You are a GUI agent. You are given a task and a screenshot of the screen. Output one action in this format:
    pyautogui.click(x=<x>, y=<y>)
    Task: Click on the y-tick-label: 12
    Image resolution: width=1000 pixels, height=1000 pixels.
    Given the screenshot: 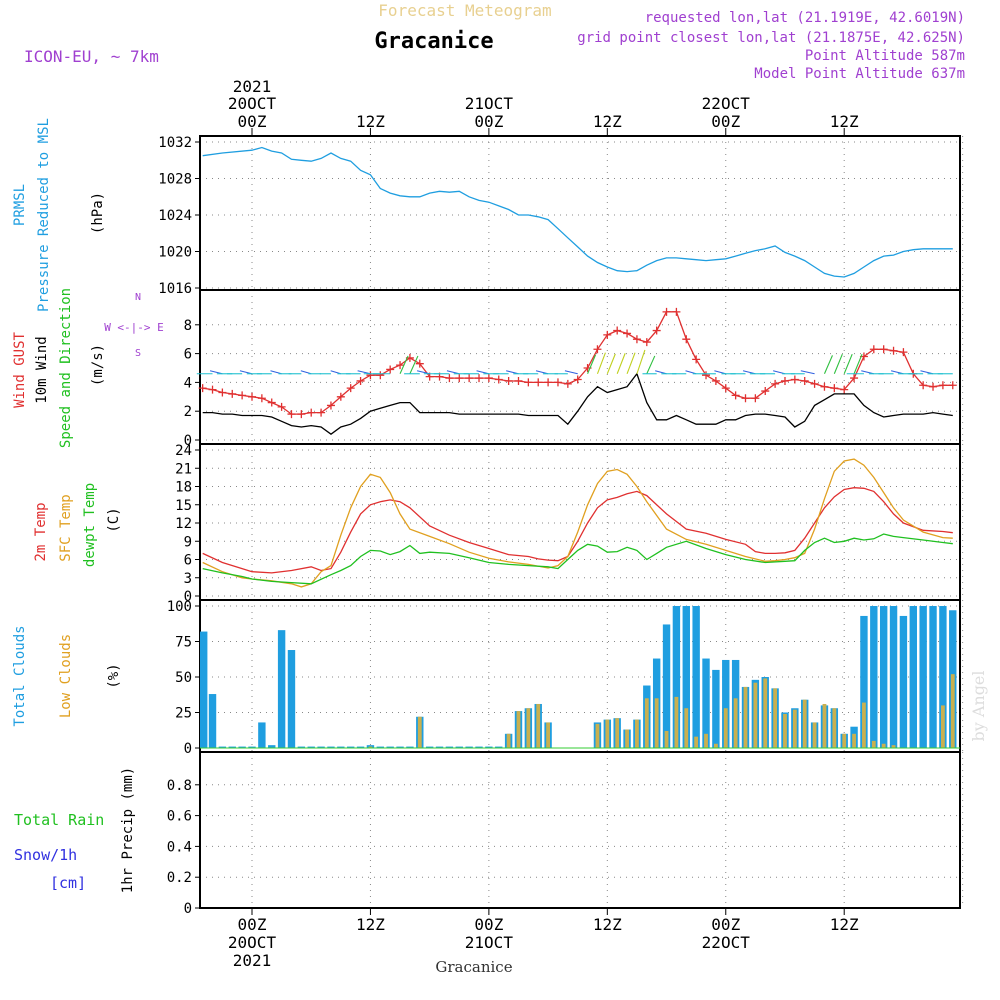 What is the action you would take?
    pyautogui.click(x=183, y=524)
    